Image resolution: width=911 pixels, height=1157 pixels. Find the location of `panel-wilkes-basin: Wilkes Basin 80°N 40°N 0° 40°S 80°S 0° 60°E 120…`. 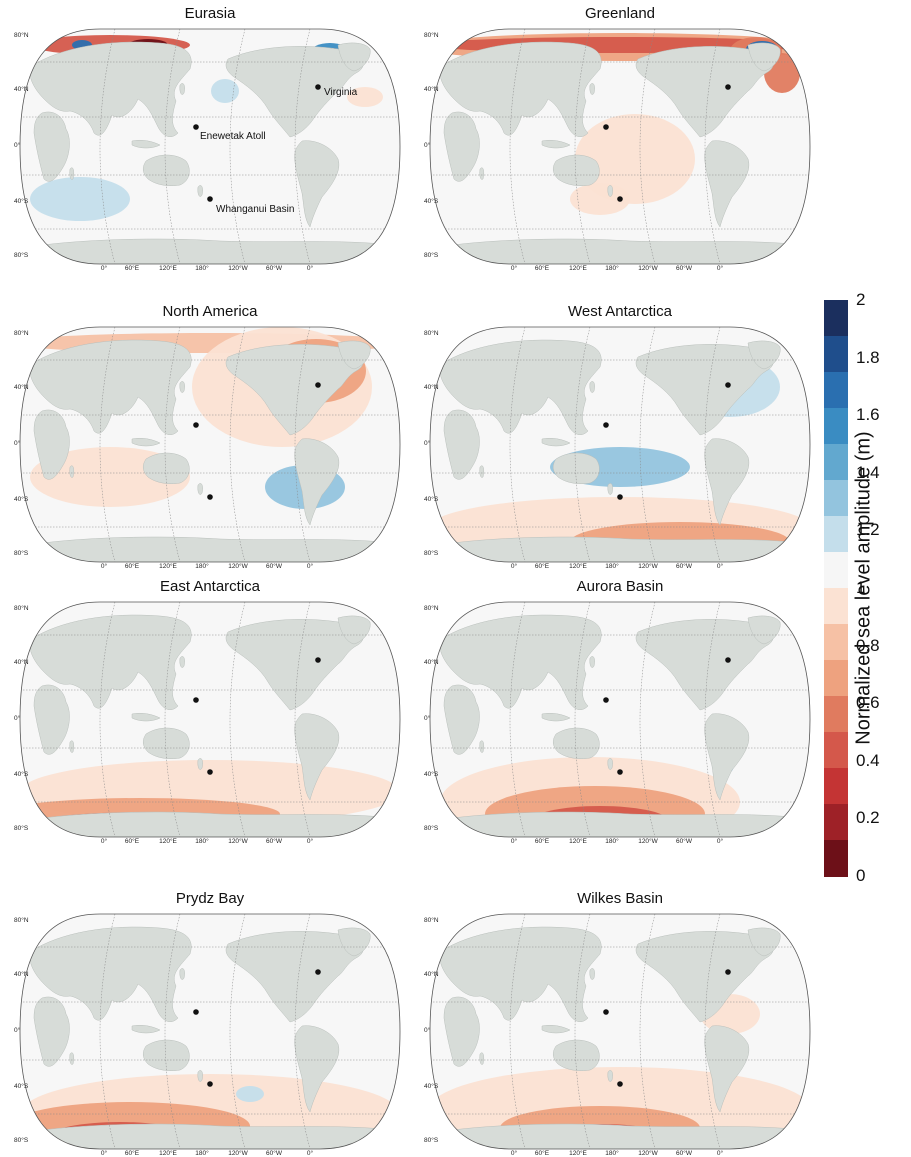

panel-wilkes-basin: Wilkes Basin 80°N 40°N 0° 40°S 80°S 0° 60°E 120… is located at coordinates (620, 1023).